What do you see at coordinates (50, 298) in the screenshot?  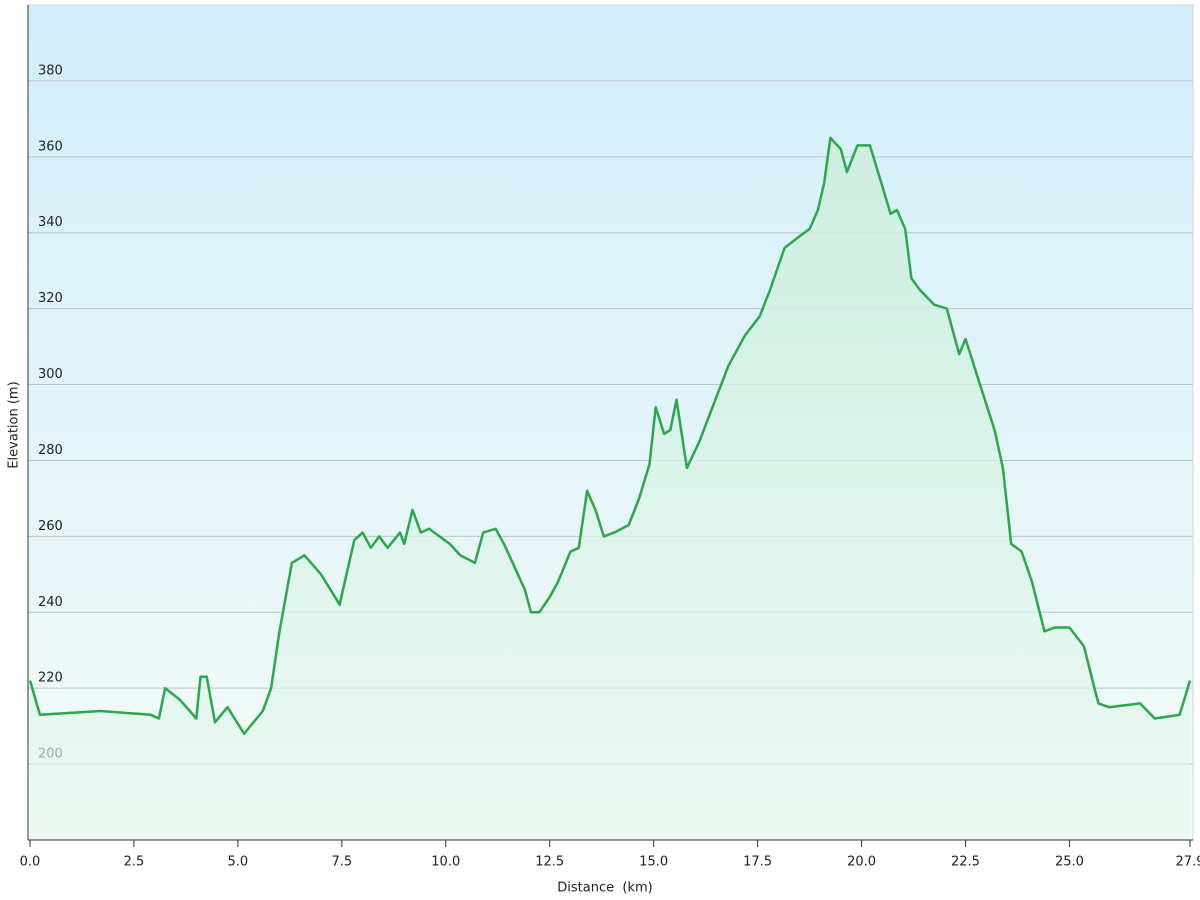 I see `y-tick-label: 320` at bounding box center [50, 298].